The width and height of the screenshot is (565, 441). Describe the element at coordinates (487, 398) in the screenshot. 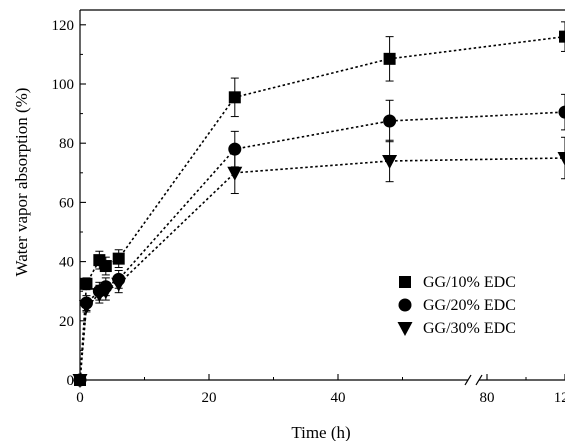

I see `x-tick-label: 80` at that location.